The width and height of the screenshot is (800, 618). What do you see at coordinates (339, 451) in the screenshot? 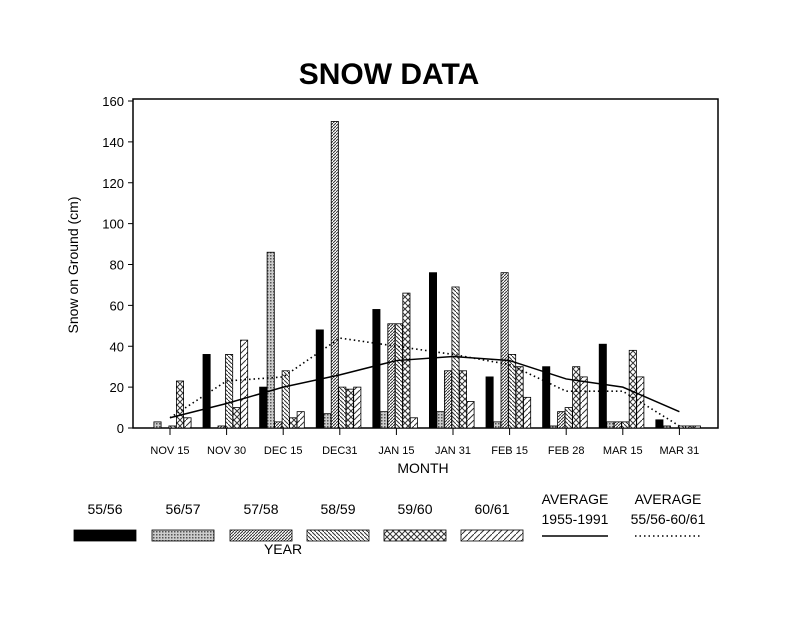
I see `x-tick-label: DEC31` at bounding box center [339, 451].